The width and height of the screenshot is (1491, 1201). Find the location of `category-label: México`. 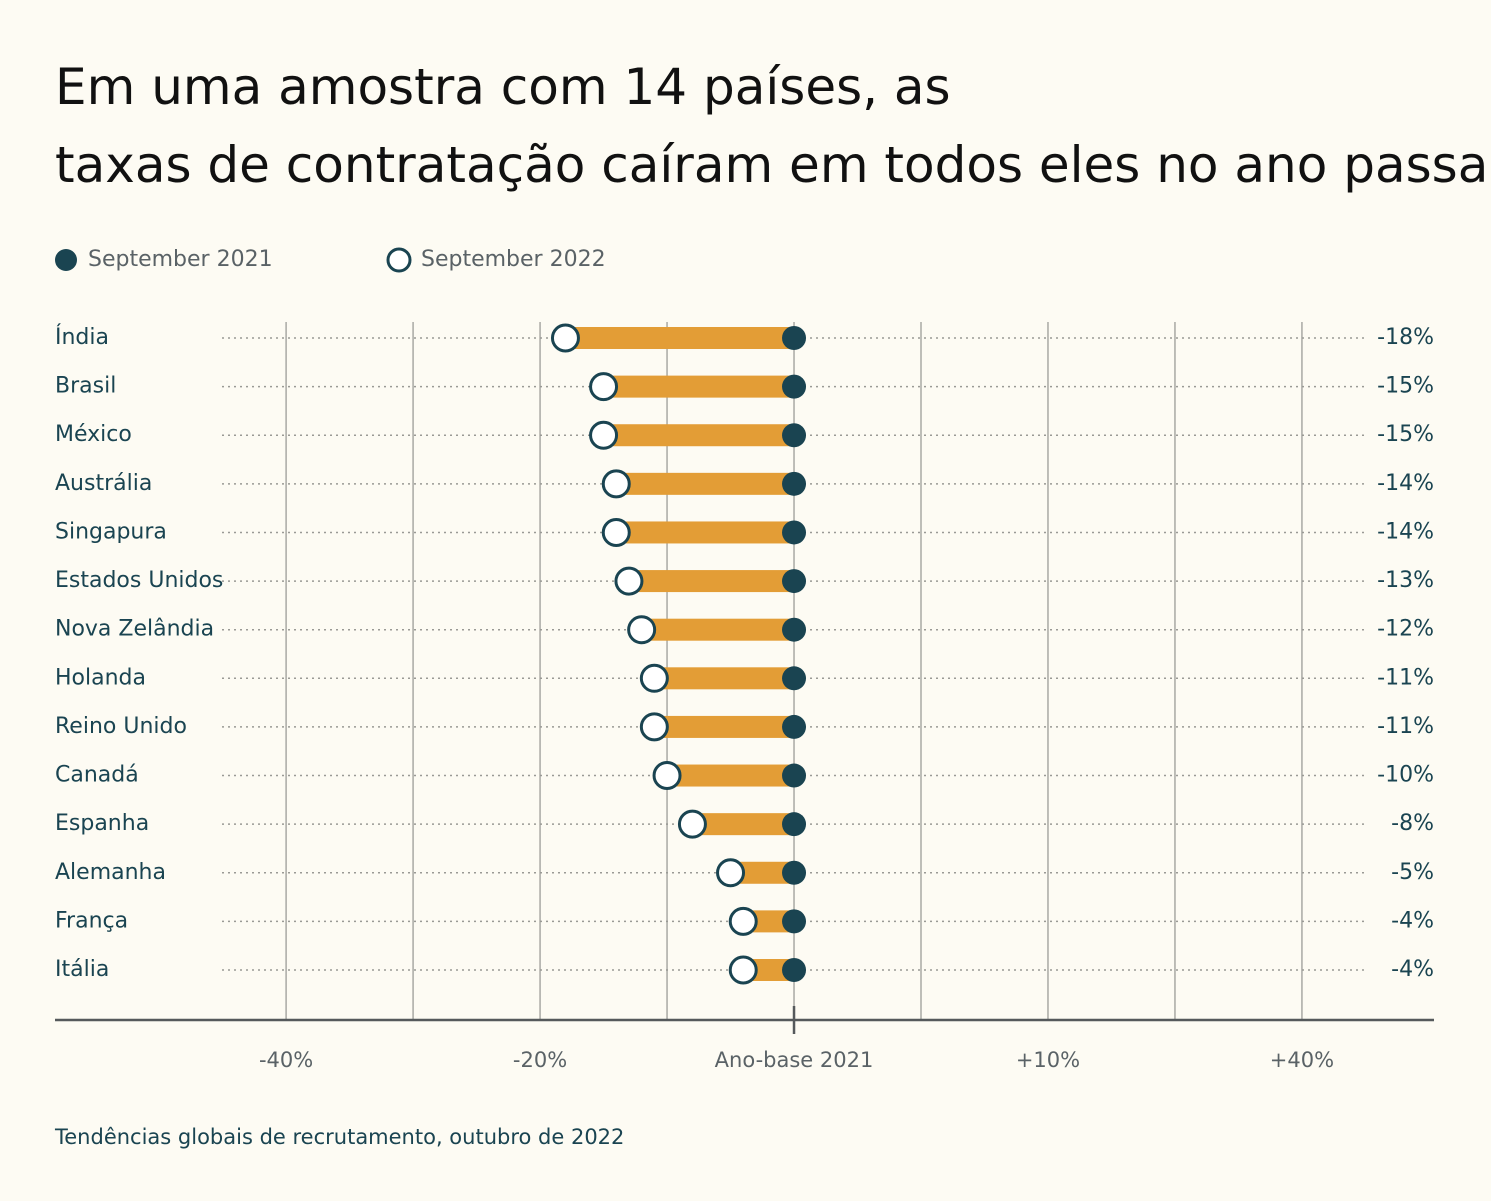

category-label: México is located at coordinates (93, 434).